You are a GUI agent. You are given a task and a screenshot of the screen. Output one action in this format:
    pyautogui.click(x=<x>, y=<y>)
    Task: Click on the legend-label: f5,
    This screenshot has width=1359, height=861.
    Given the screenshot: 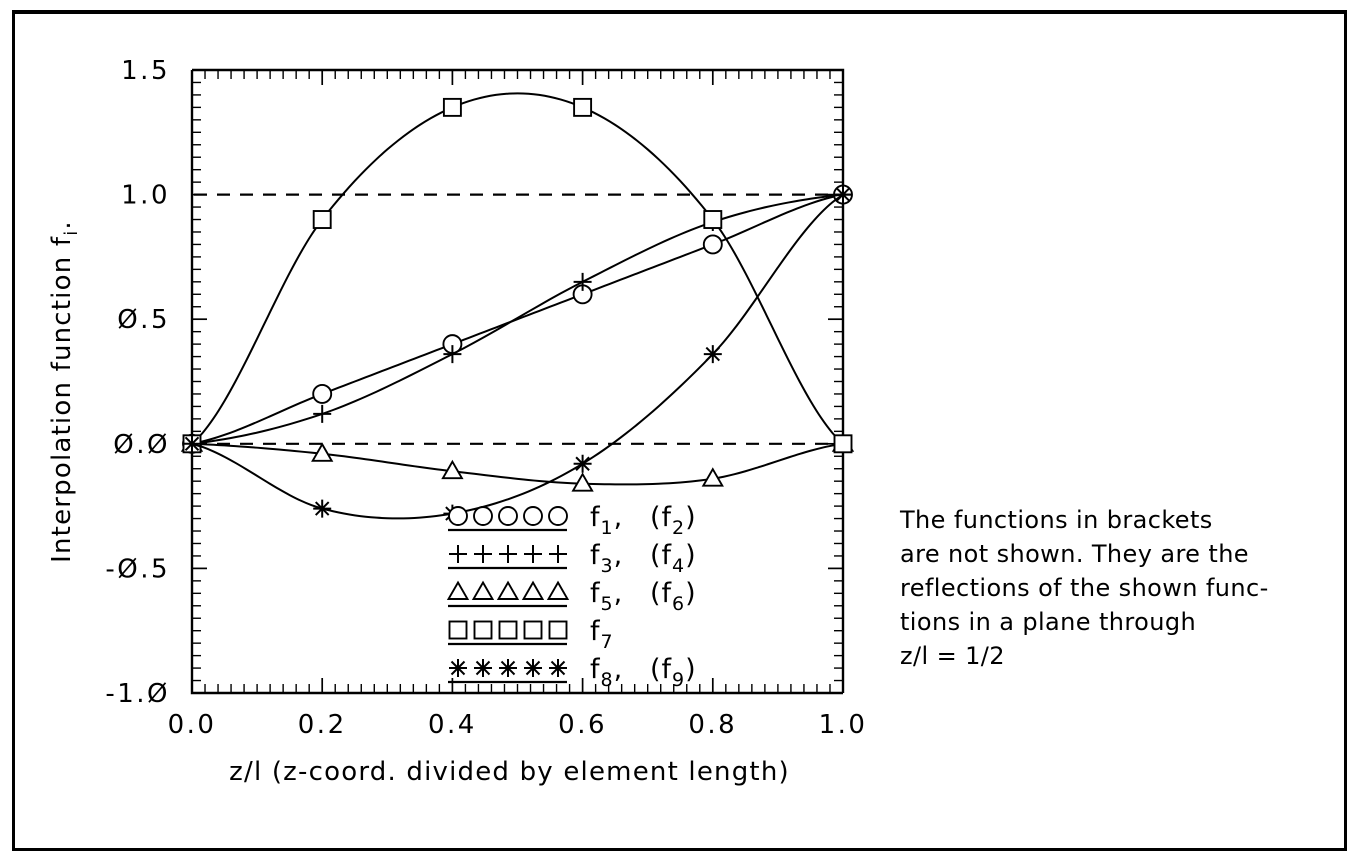 What is the action you would take?
    pyautogui.click(x=606, y=596)
    